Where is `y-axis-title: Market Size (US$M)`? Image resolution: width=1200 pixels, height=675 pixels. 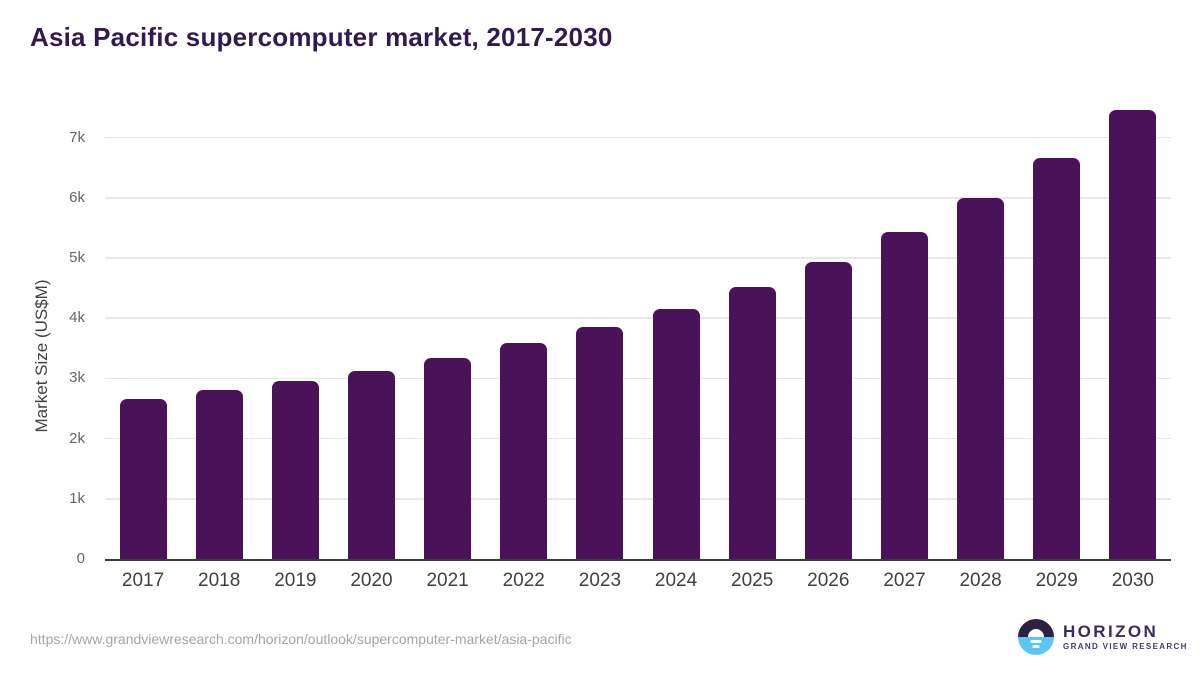 y-axis-title: Market Size (US$M) is located at coordinates (41, 356).